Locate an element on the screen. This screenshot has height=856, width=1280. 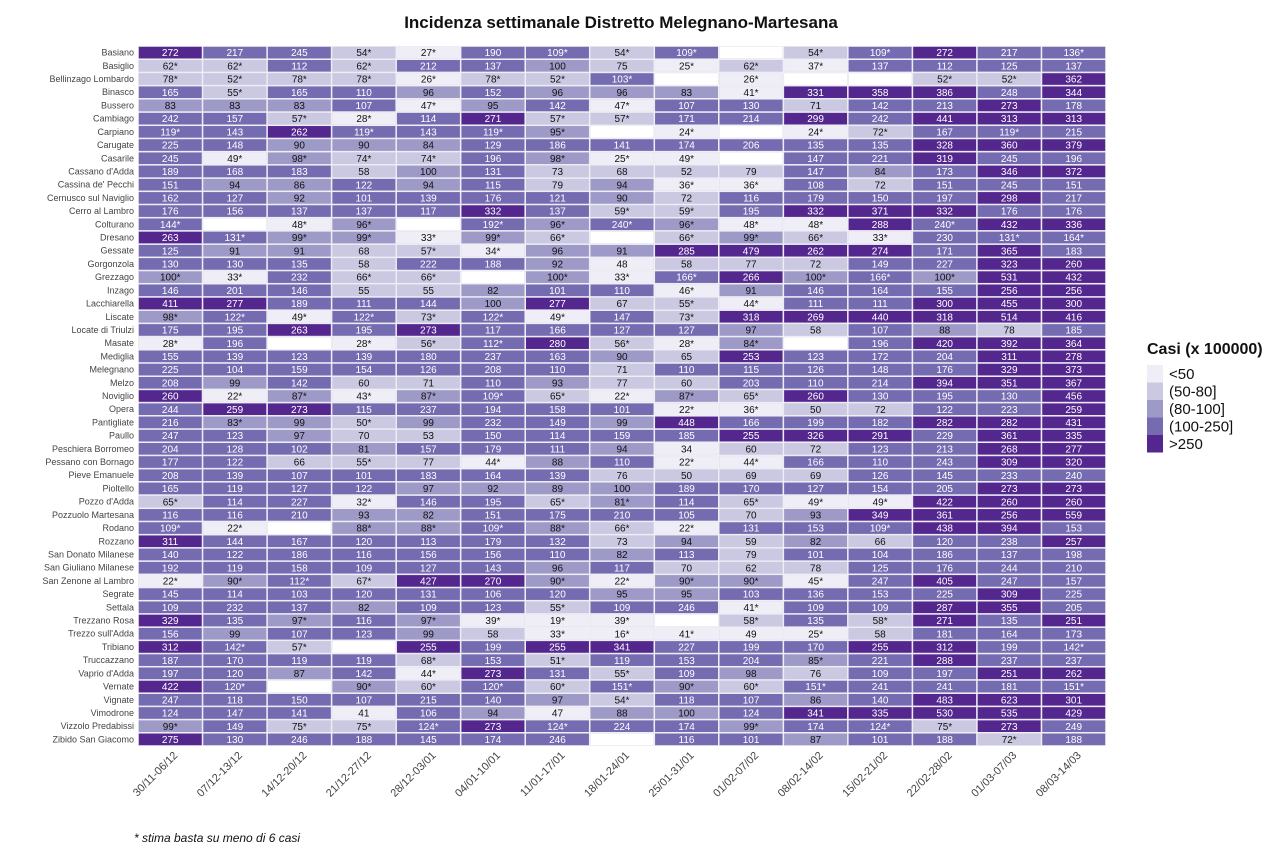
cell-value: 67 is located at coordinates (622, 304).